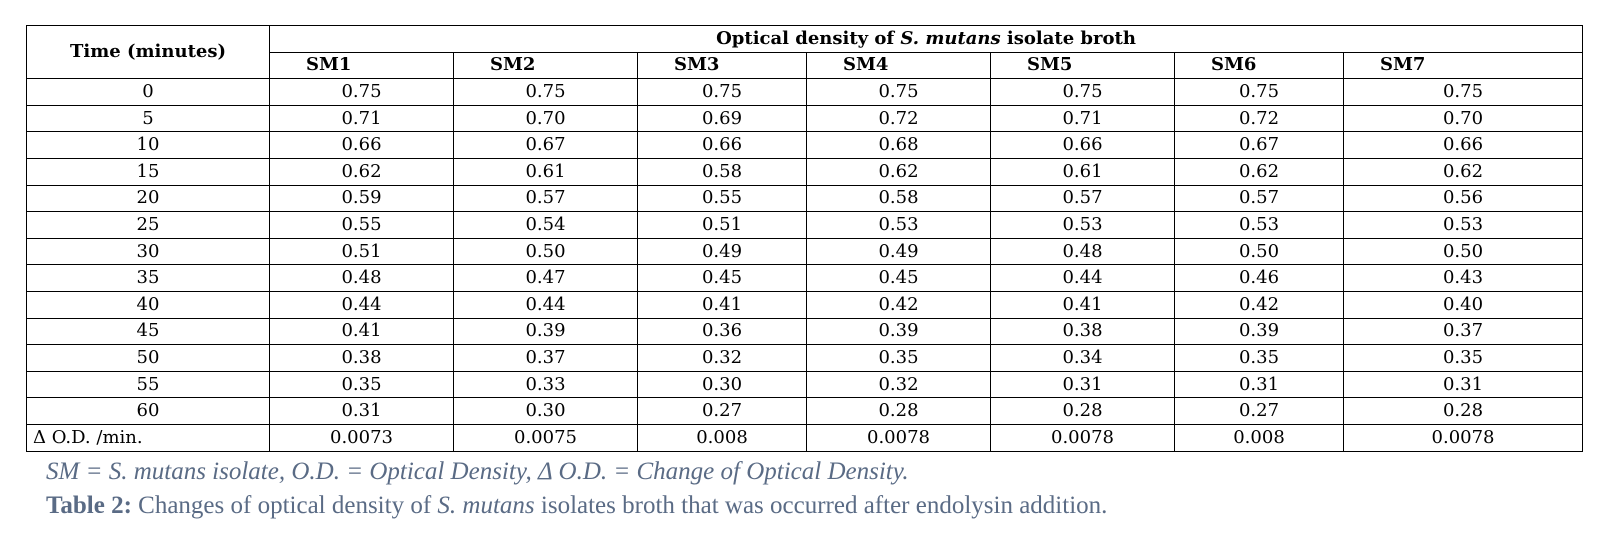  Describe the element at coordinates (1463, 278) in the screenshot. I see `od-value-cell: 0.43` at that location.